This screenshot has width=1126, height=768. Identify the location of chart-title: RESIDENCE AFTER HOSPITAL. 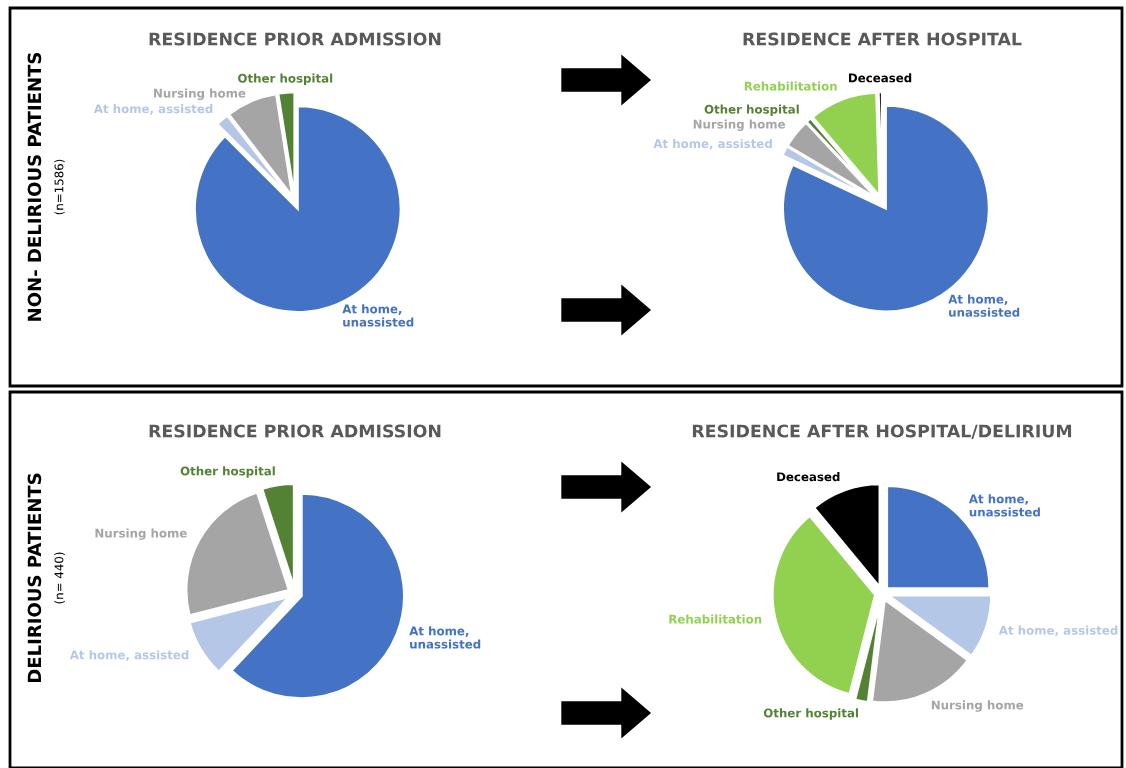
(882, 39).